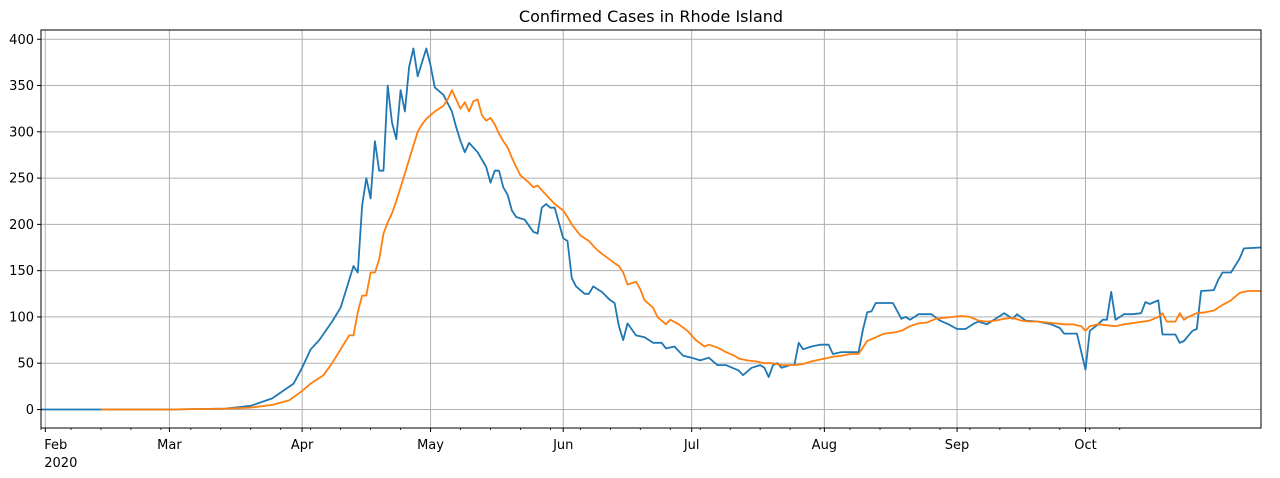 The image size is (1280, 478). What do you see at coordinates (562, 445) in the screenshot?
I see `x-tick-label: Jun` at bounding box center [562, 445].